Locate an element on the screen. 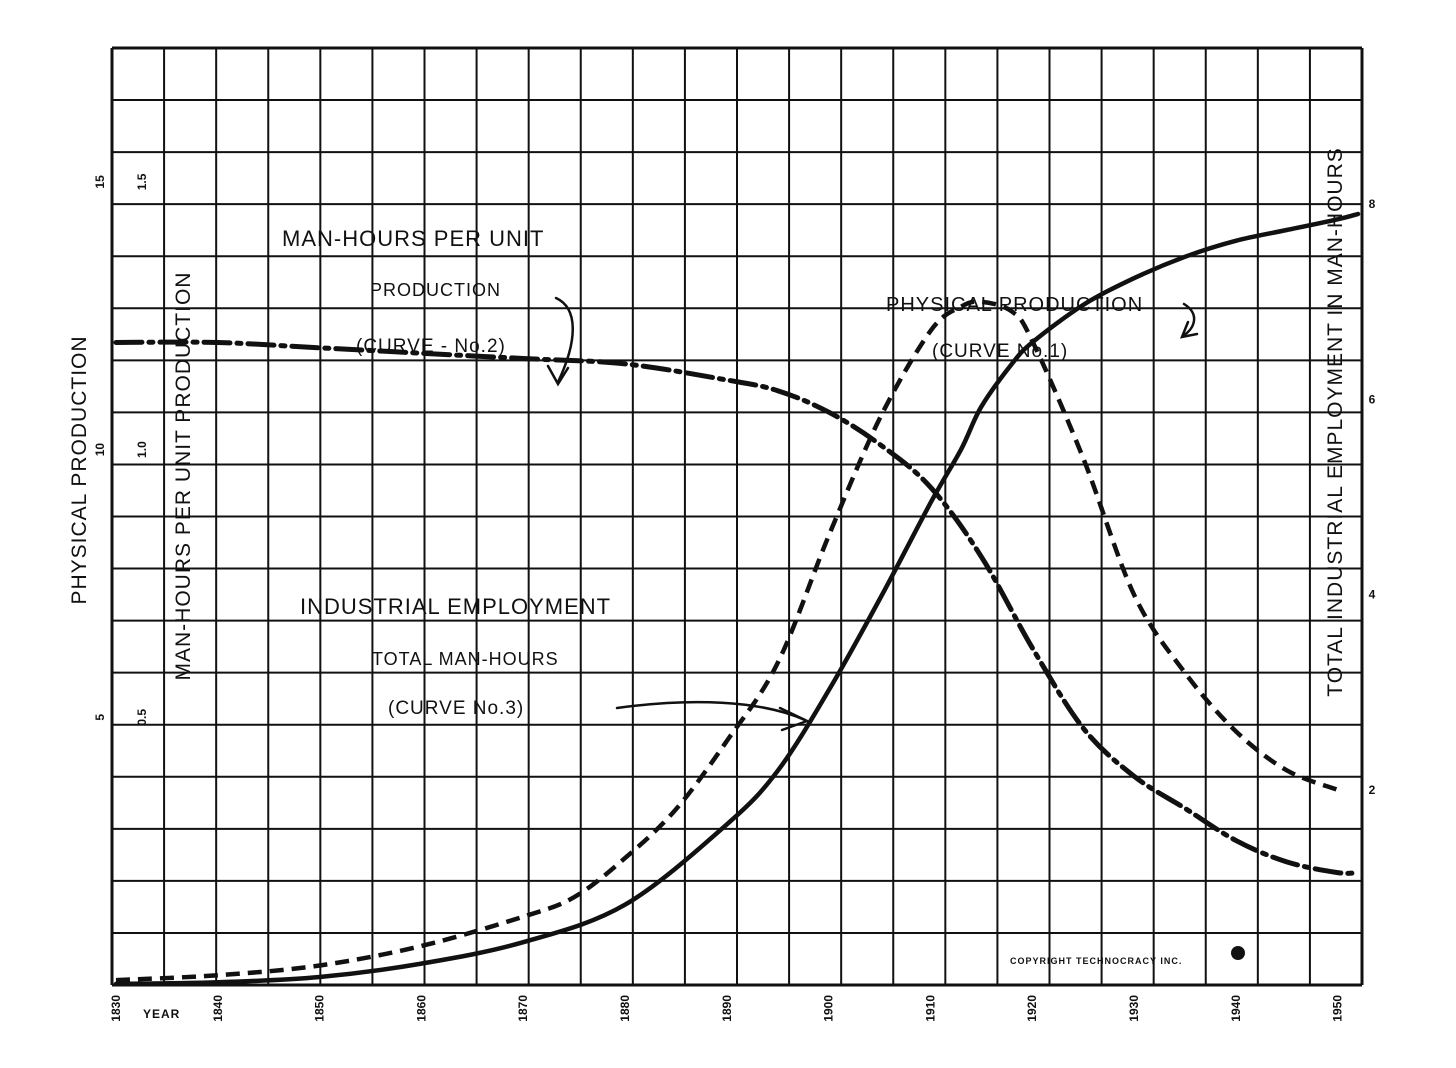 This screenshot has width=1456, height=1068. arrow-curve3-icon is located at coordinates (711, 711).